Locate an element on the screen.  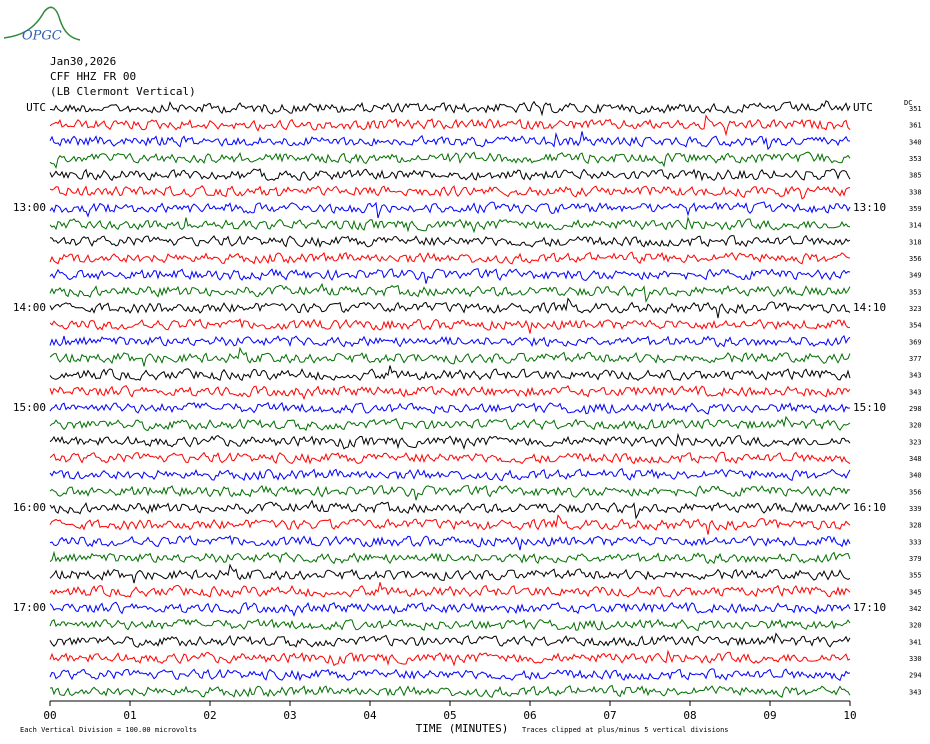
dc-value: 359 is located at coordinates (915, 209).